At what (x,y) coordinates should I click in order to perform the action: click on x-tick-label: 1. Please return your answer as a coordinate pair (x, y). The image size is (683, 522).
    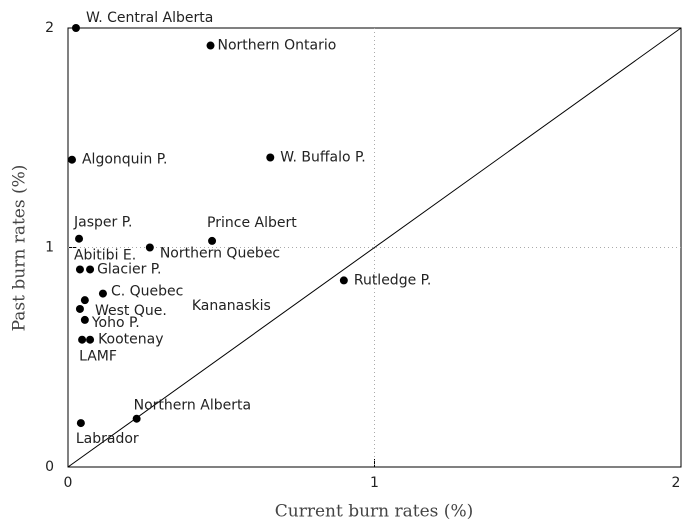
    Looking at the image, I should click on (374, 483).